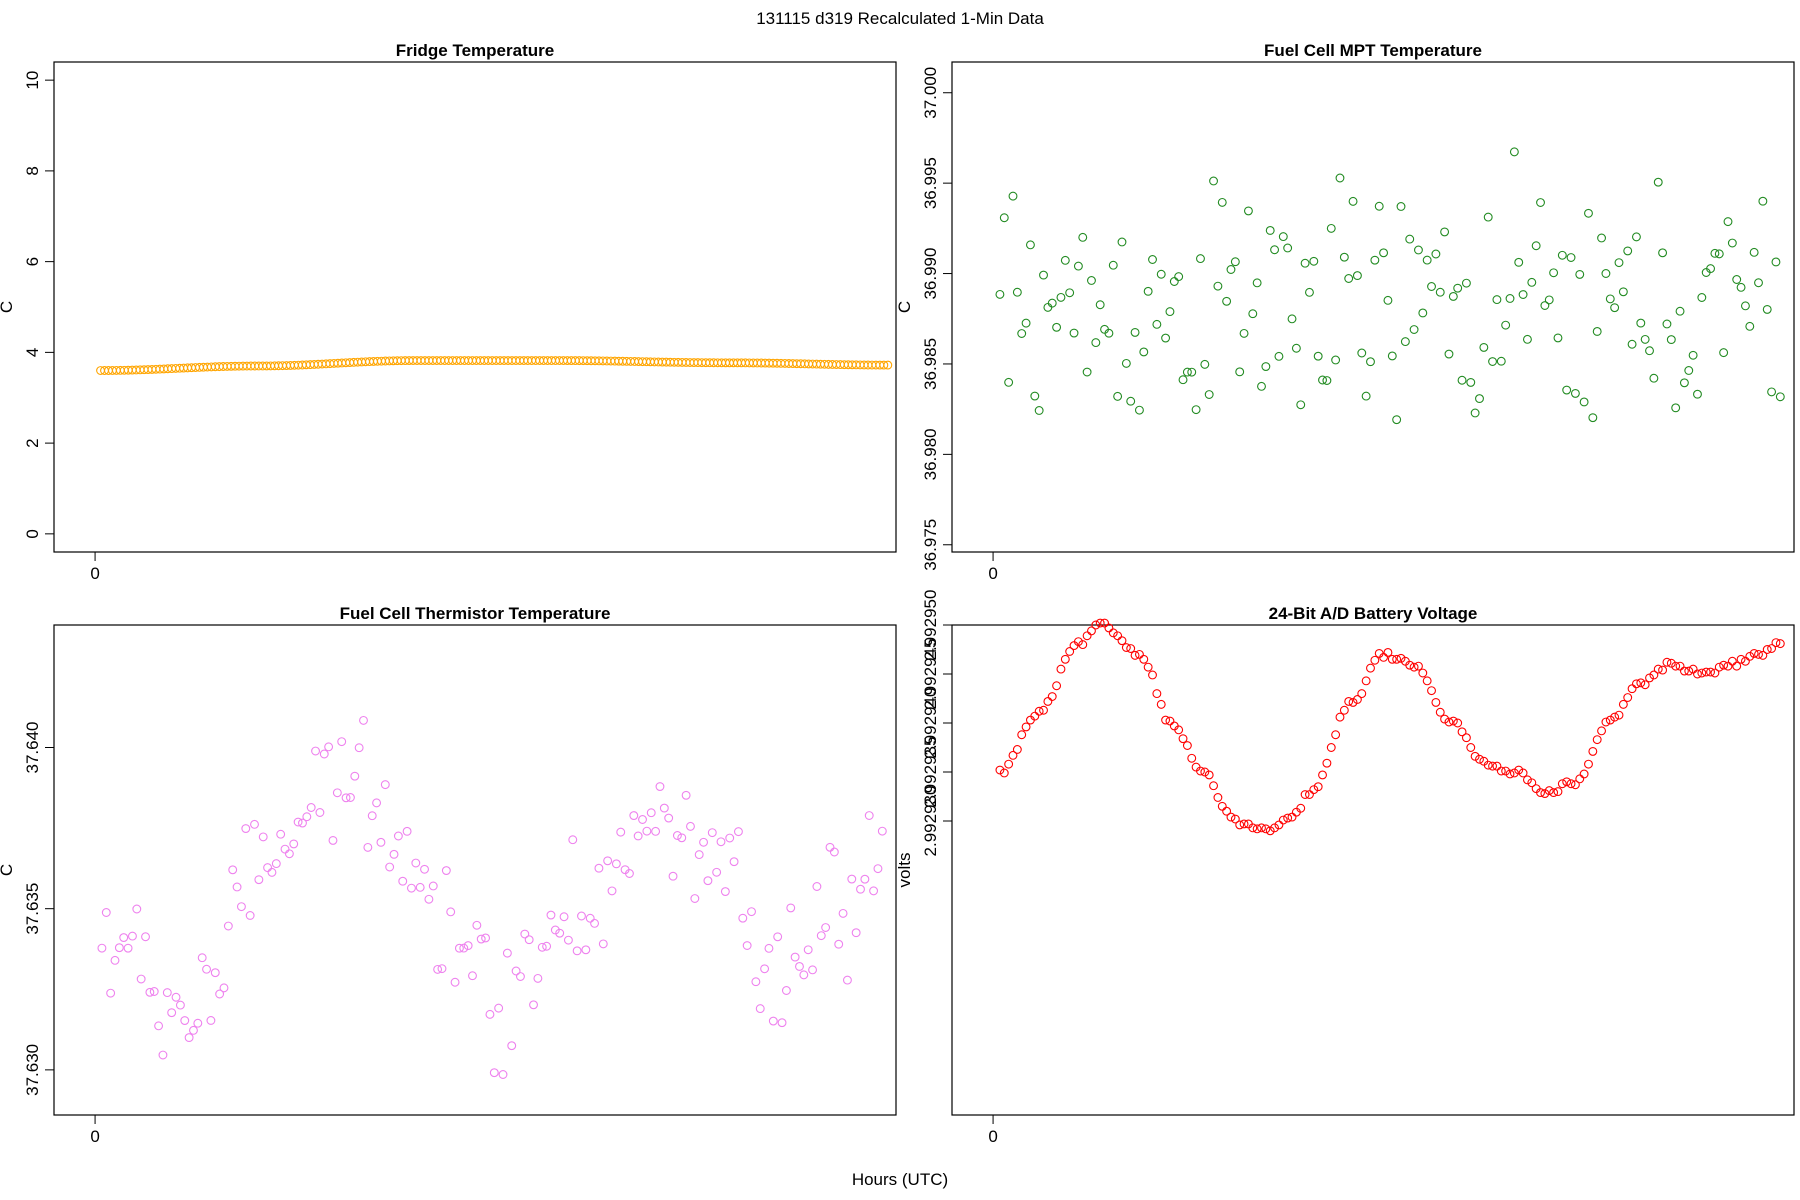 This screenshot has width=1800, height=1200. Describe the element at coordinates (32, 1070) in the screenshot. I see `thermistor-temperature-y-tick-label: 37.630` at that location.